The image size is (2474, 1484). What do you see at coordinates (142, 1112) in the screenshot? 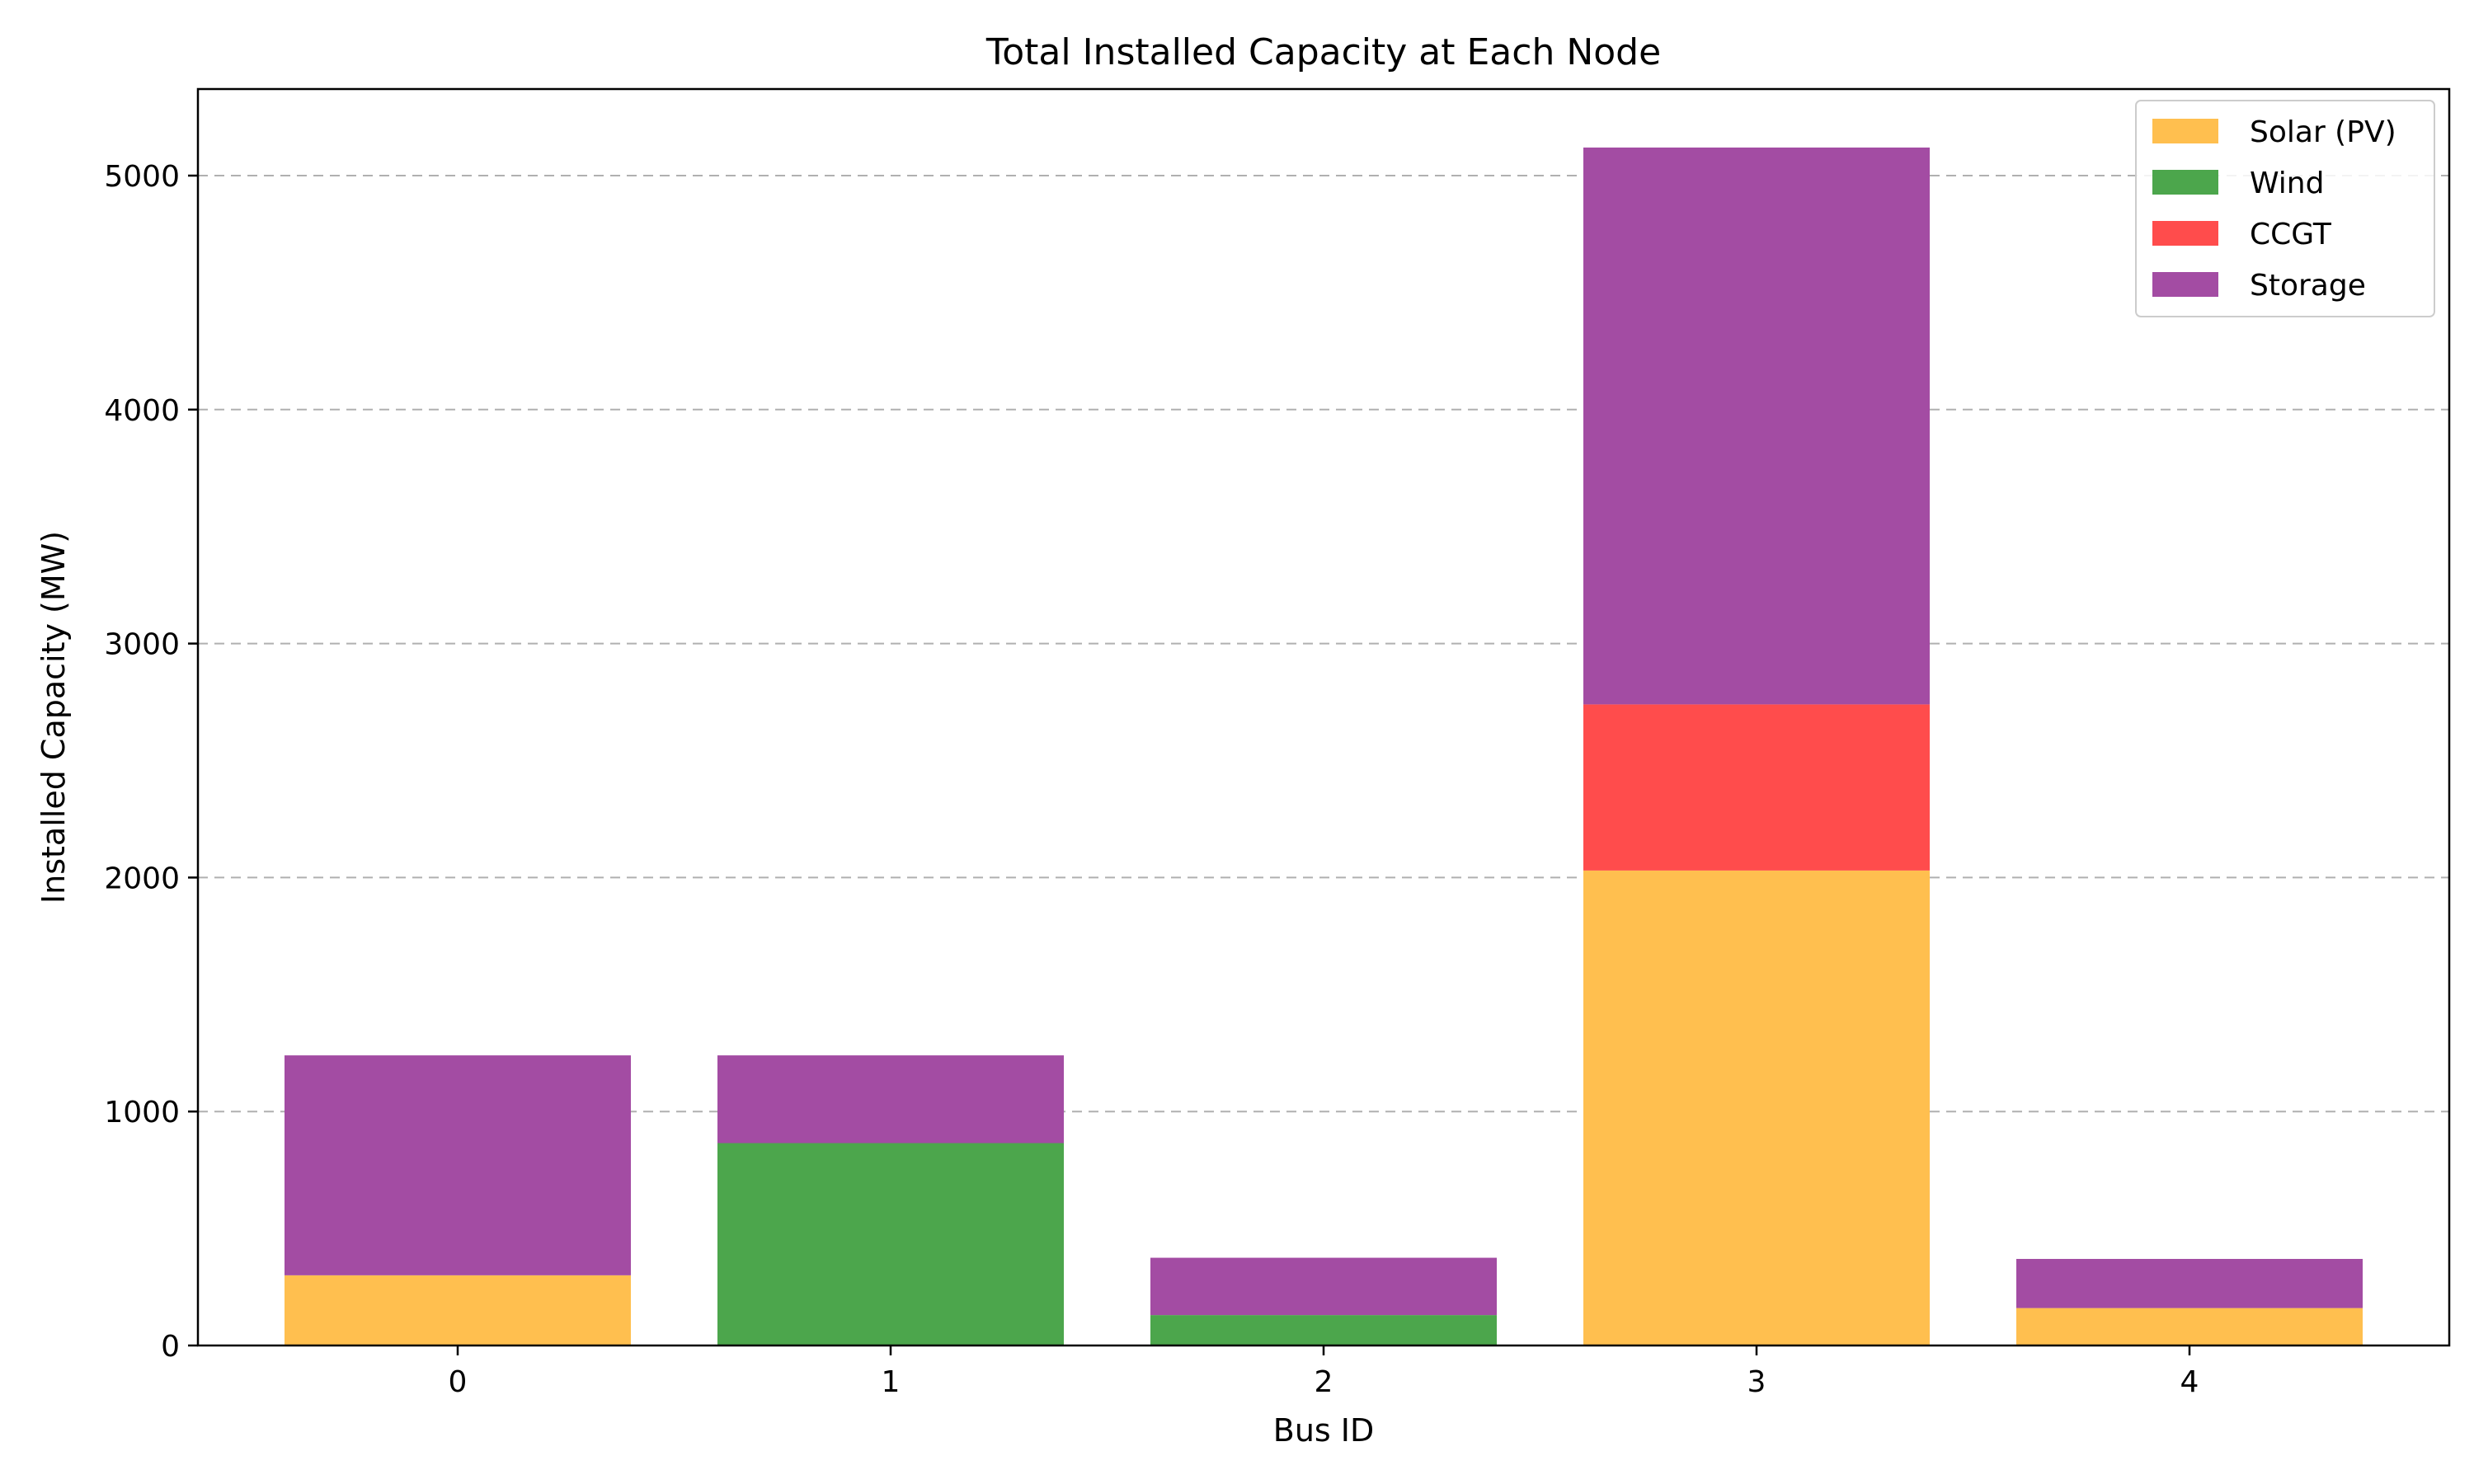
I see `y-tick-label: 1000` at bounding box center [142, 1112].